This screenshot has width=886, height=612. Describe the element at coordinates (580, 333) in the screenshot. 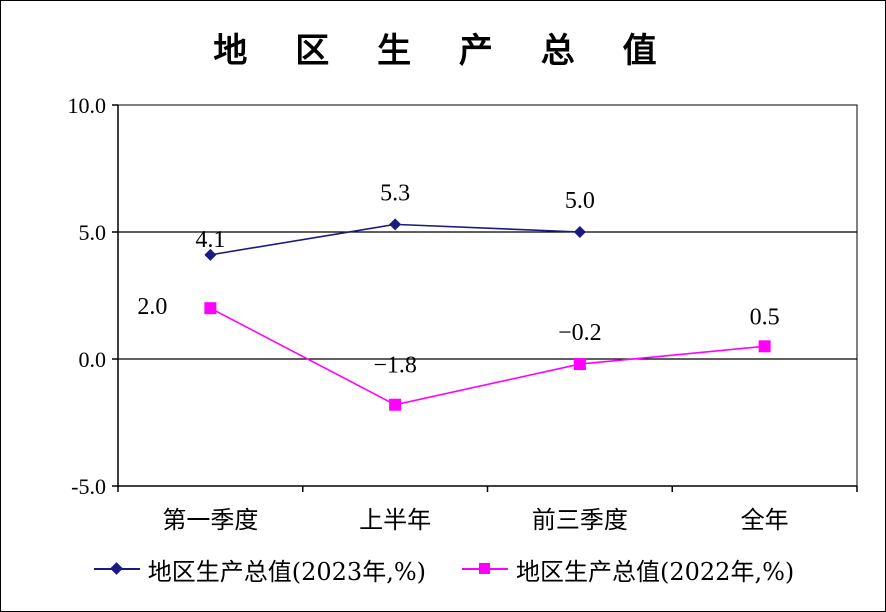

I see `series-1-data-label-2: −0.2` at that location.